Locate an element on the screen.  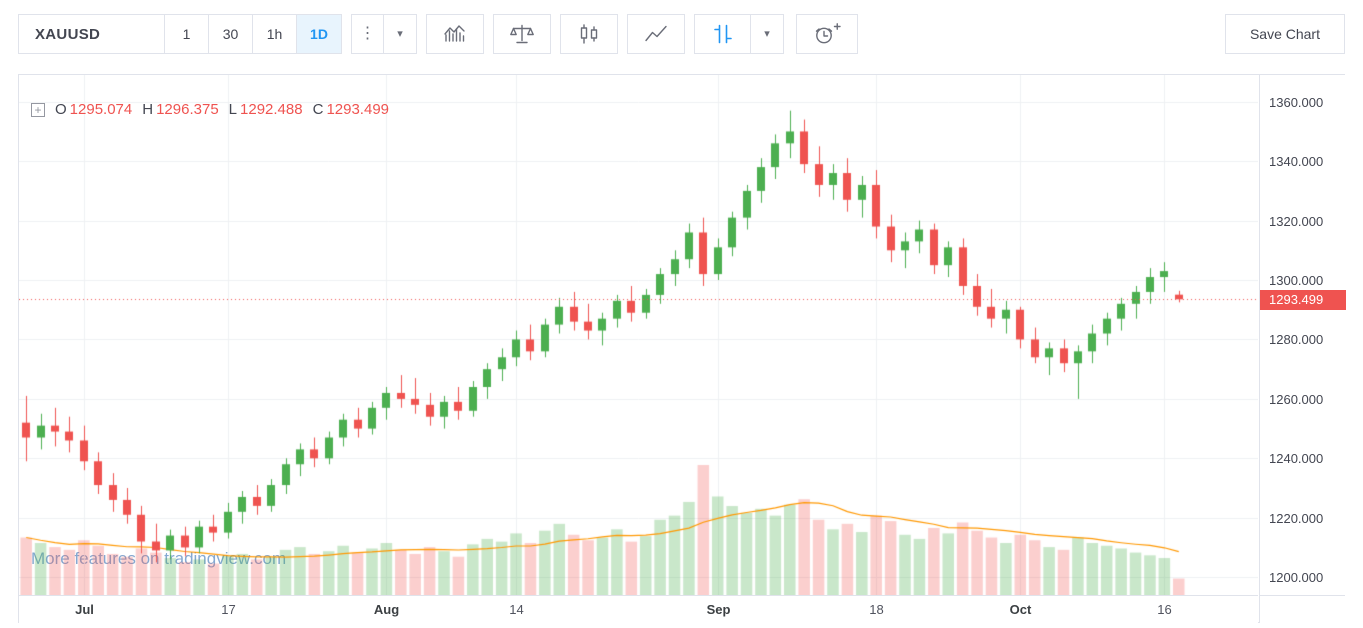
high-value: 1296.375 is located at coordinates (187, 109).